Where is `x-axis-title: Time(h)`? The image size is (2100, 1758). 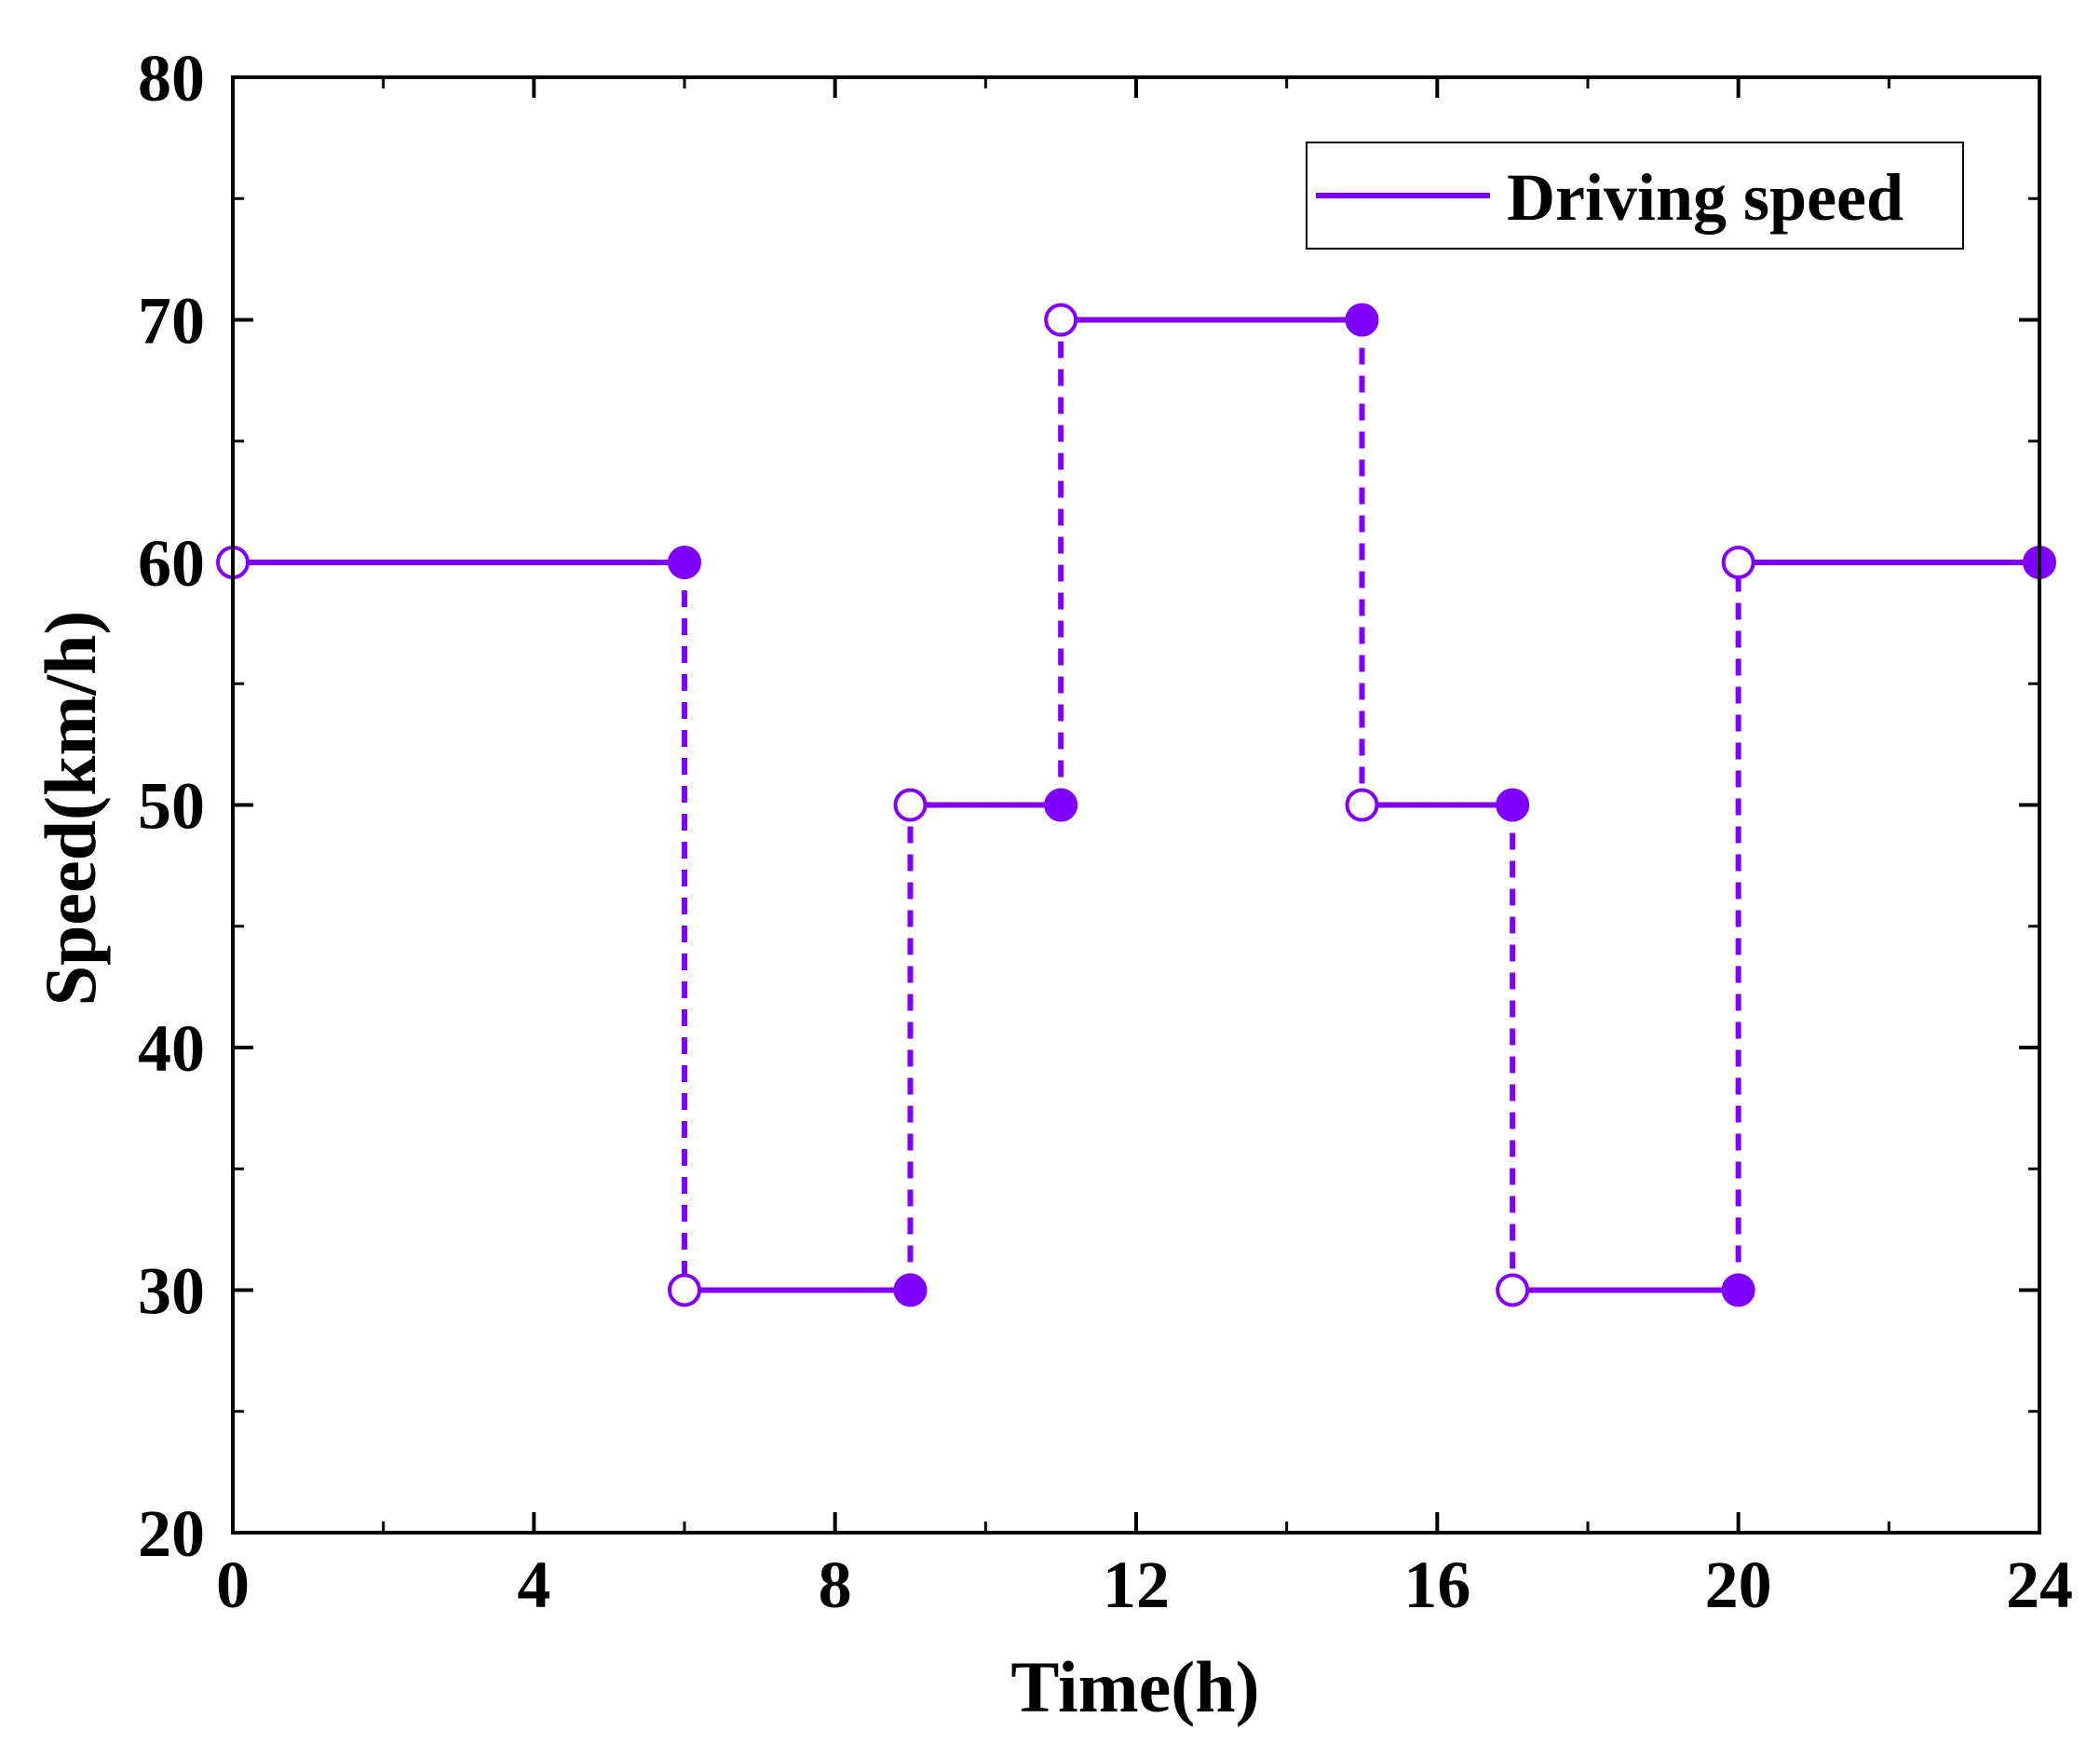 x-axis-title: Time(h) is located at coordinates (1134, 1686).